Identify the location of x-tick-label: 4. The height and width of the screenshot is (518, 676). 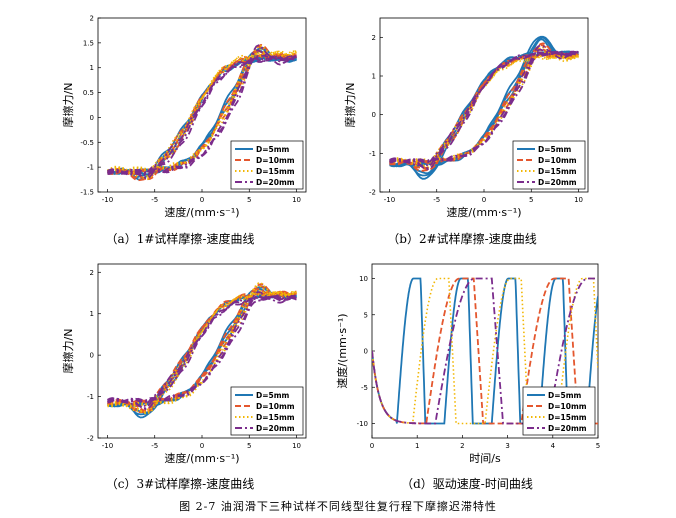
(553, 446).